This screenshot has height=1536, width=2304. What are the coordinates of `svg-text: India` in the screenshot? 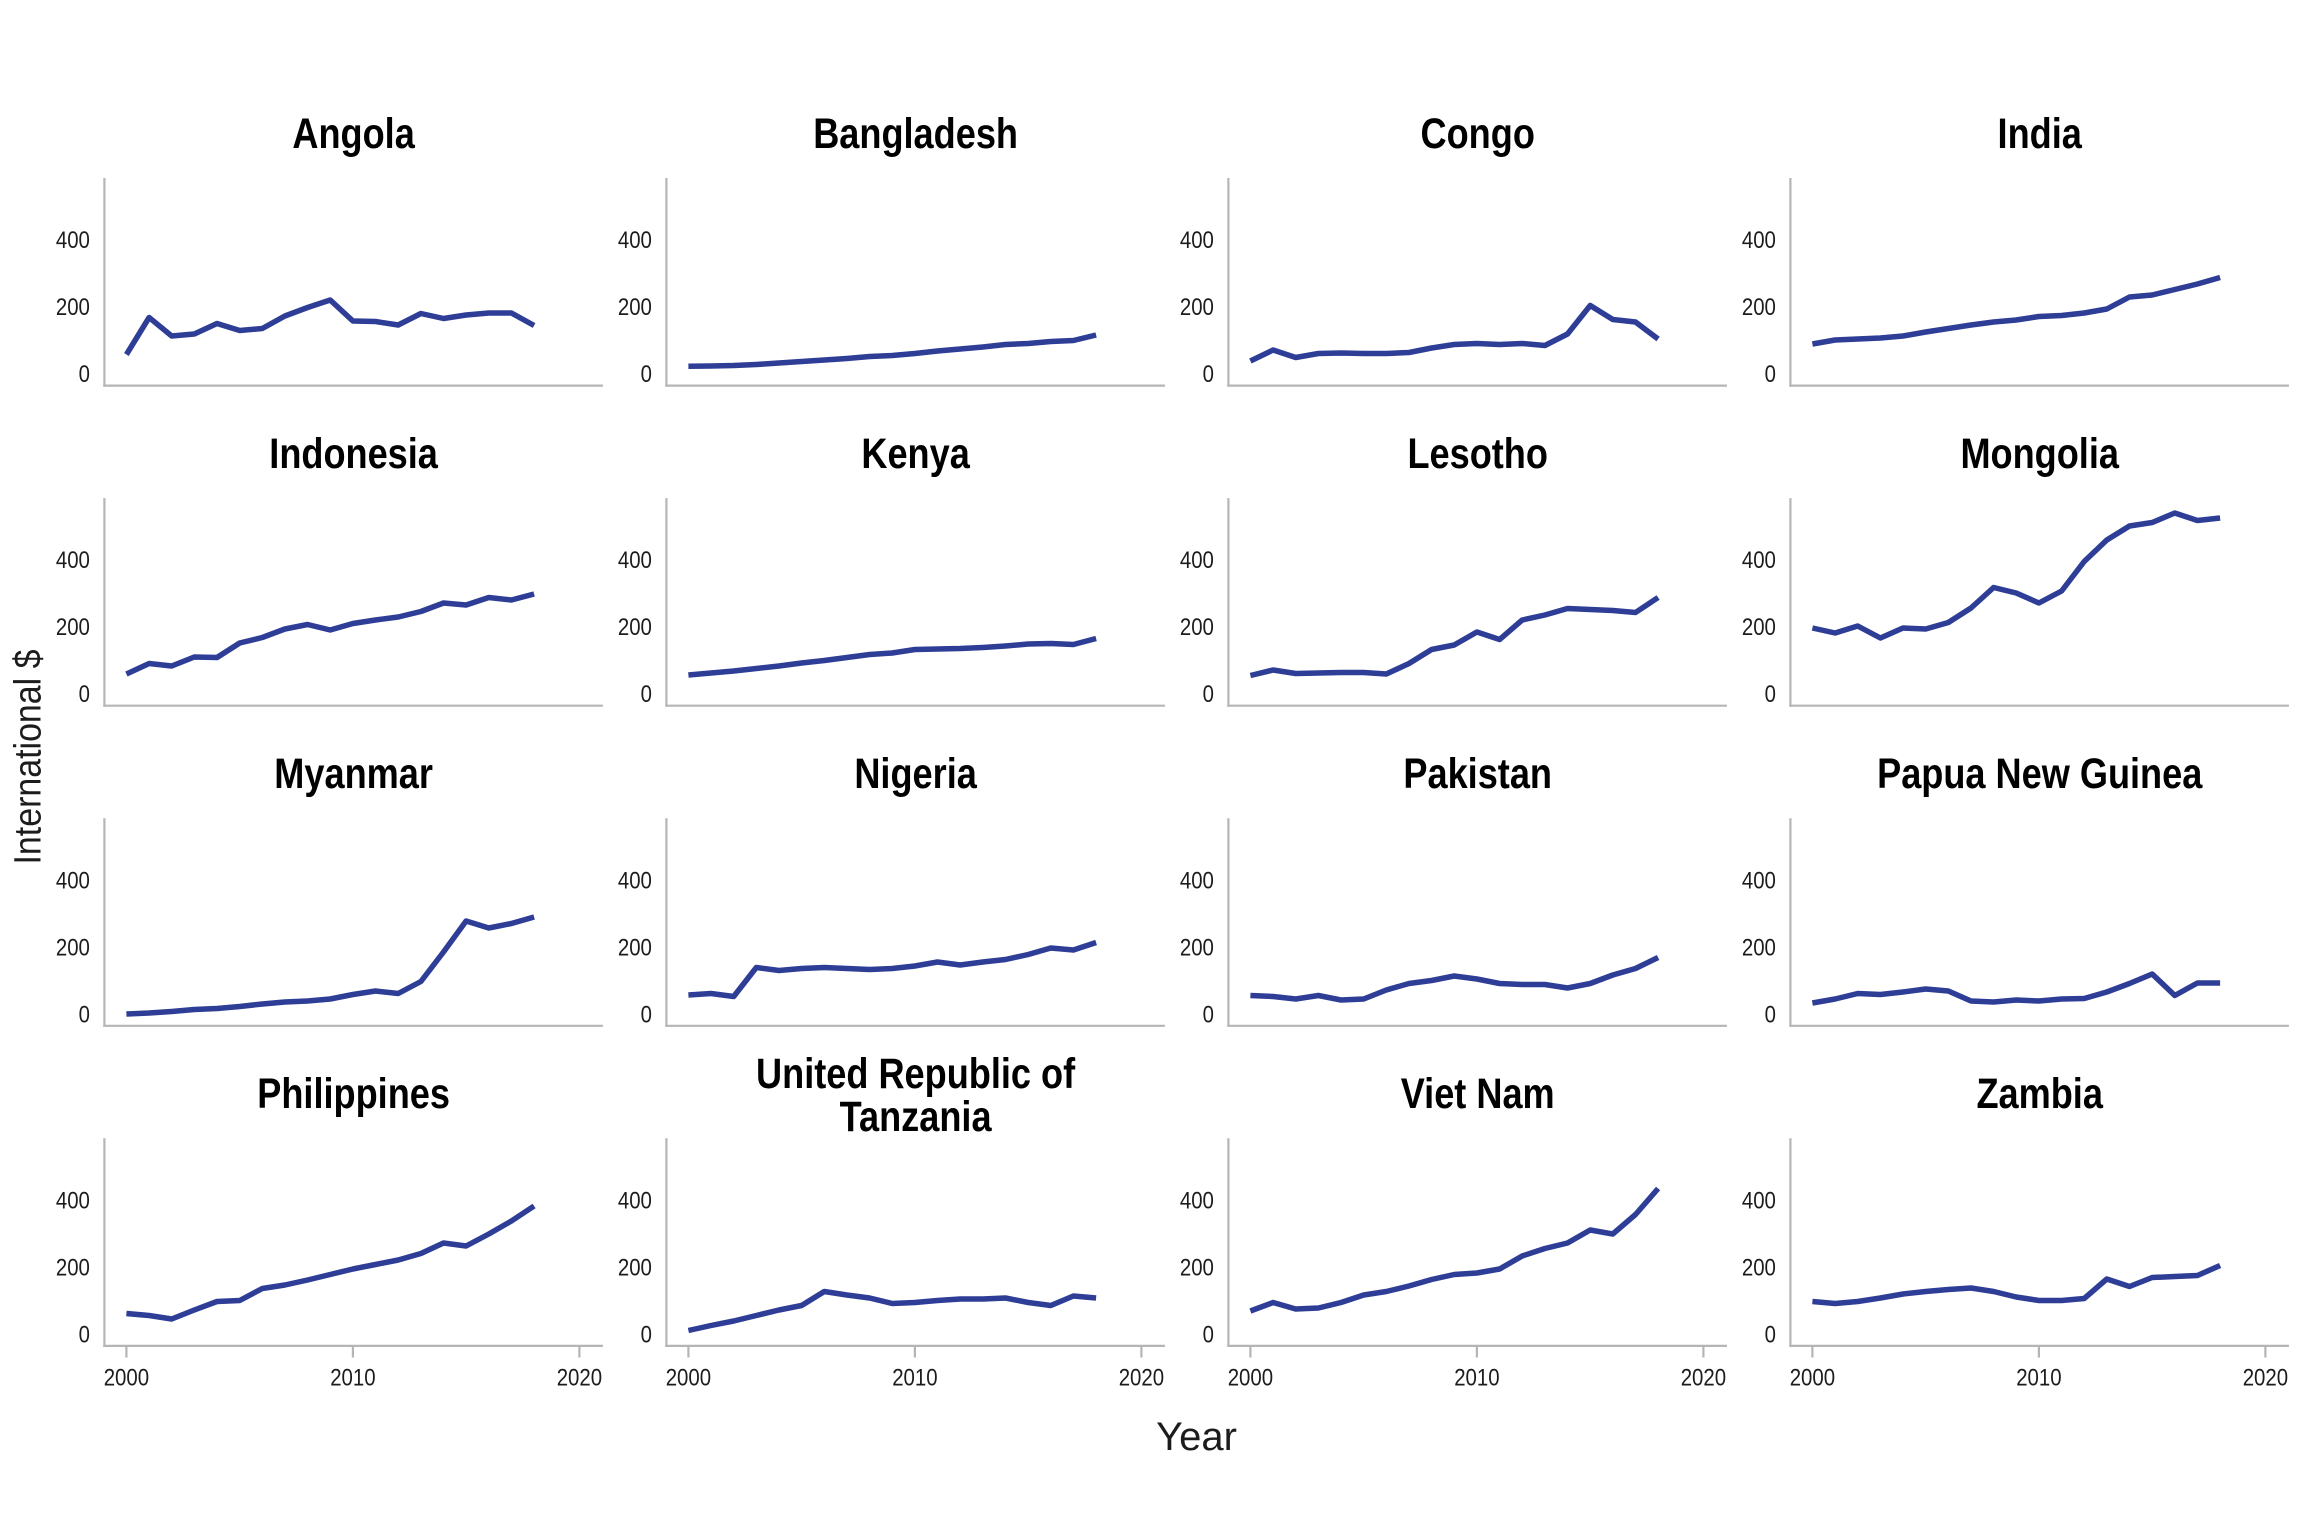 It's located at (2040, 134).